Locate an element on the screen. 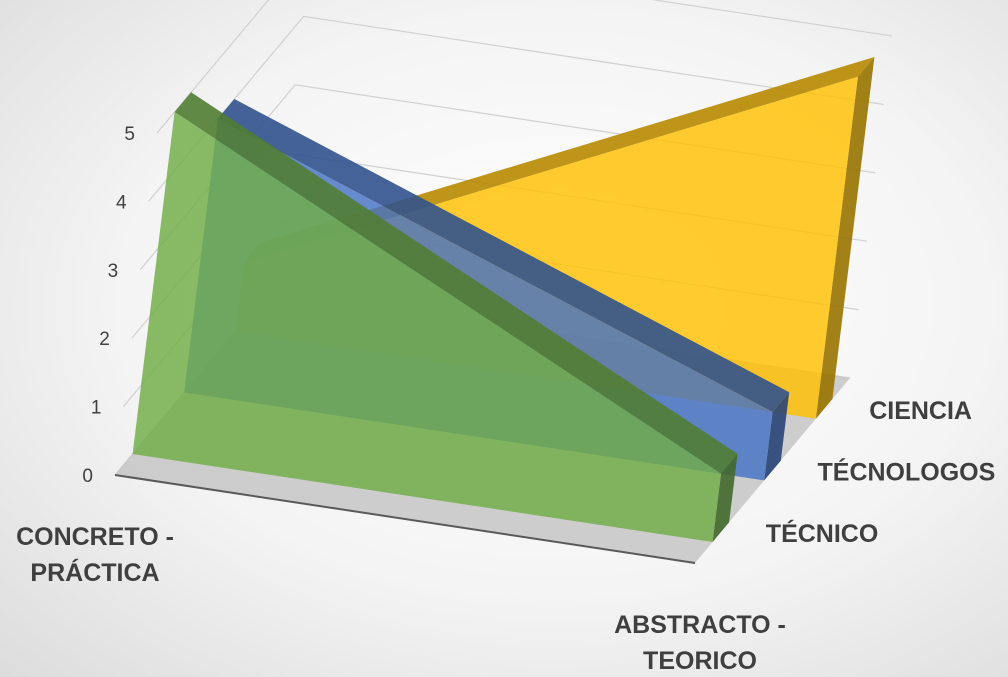 The height and width of the screenshot is (677, 1008). category-axis-line is located at coordinates (405, 519).